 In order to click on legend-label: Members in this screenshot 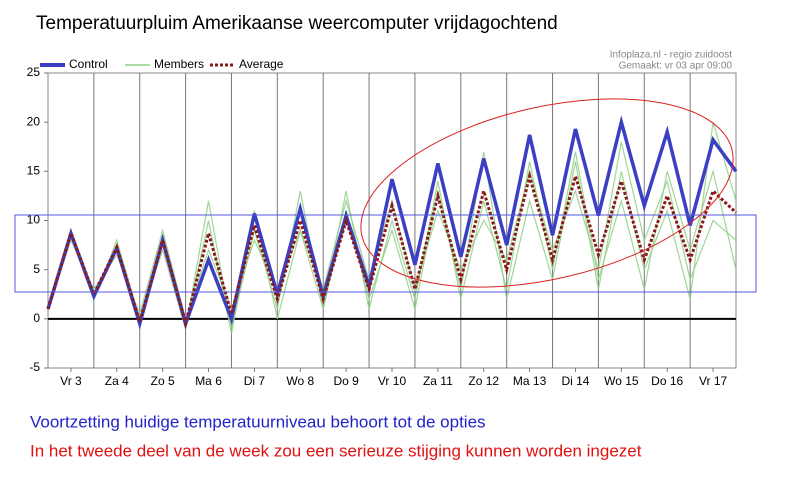, I will do `click(179, 64)`.